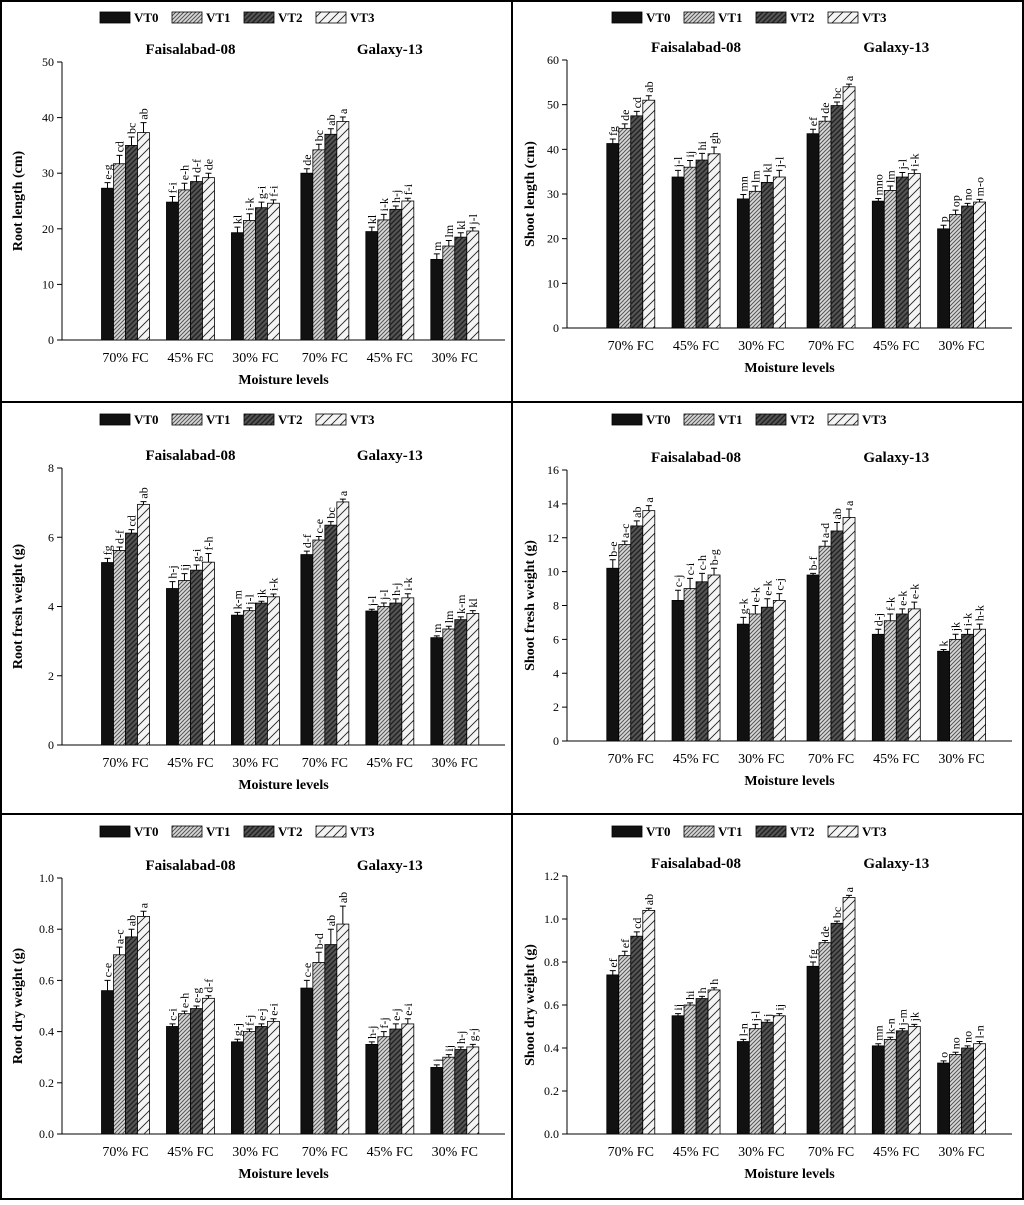  What do you see at coordinates (396, 1014) in the screenshot?
I see `significance-letter: e-j` at bounding box center [396, 1014].